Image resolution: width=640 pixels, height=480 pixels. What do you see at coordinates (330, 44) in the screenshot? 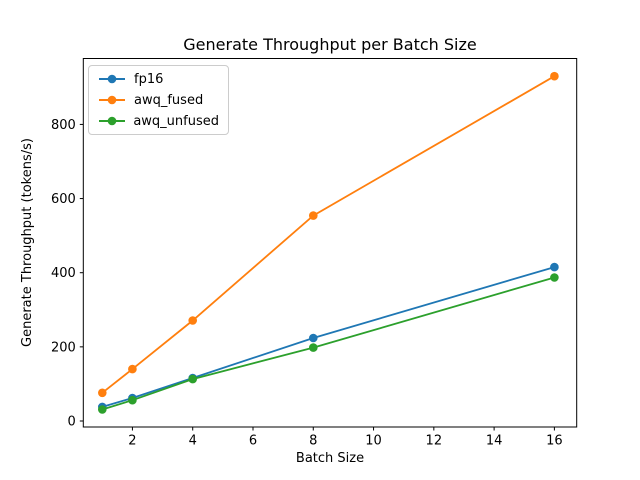
I see `chart-title: Generate Throughput per Batch Size` at bounding box center [330, 44].